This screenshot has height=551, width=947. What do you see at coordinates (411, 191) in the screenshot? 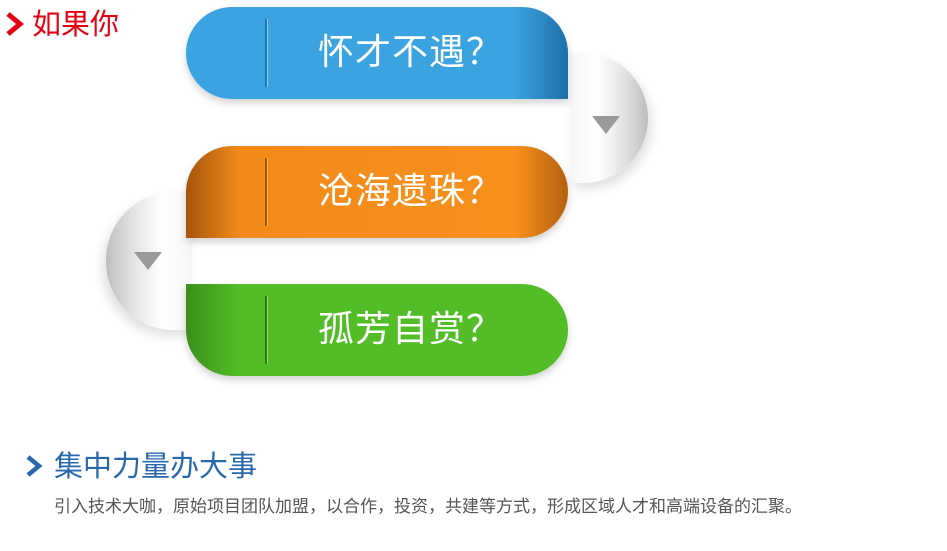
I see `ribbon-band-2-label: 沧海遗珠？` at bounding box center [411, 191].